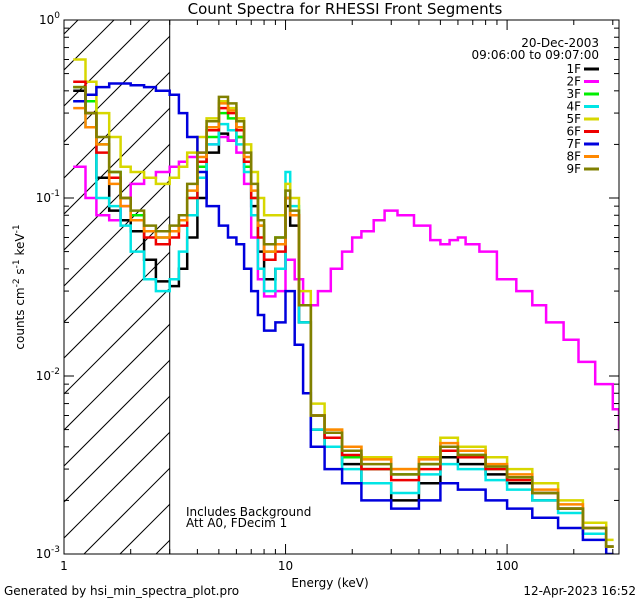 The image size is (640, 600). What do you see at coordinates (121, 591) in the screenshot?
I see `generated-by-label: Generated by hsi_min_spectra_plot.pro` at bounding box center [121, 591].